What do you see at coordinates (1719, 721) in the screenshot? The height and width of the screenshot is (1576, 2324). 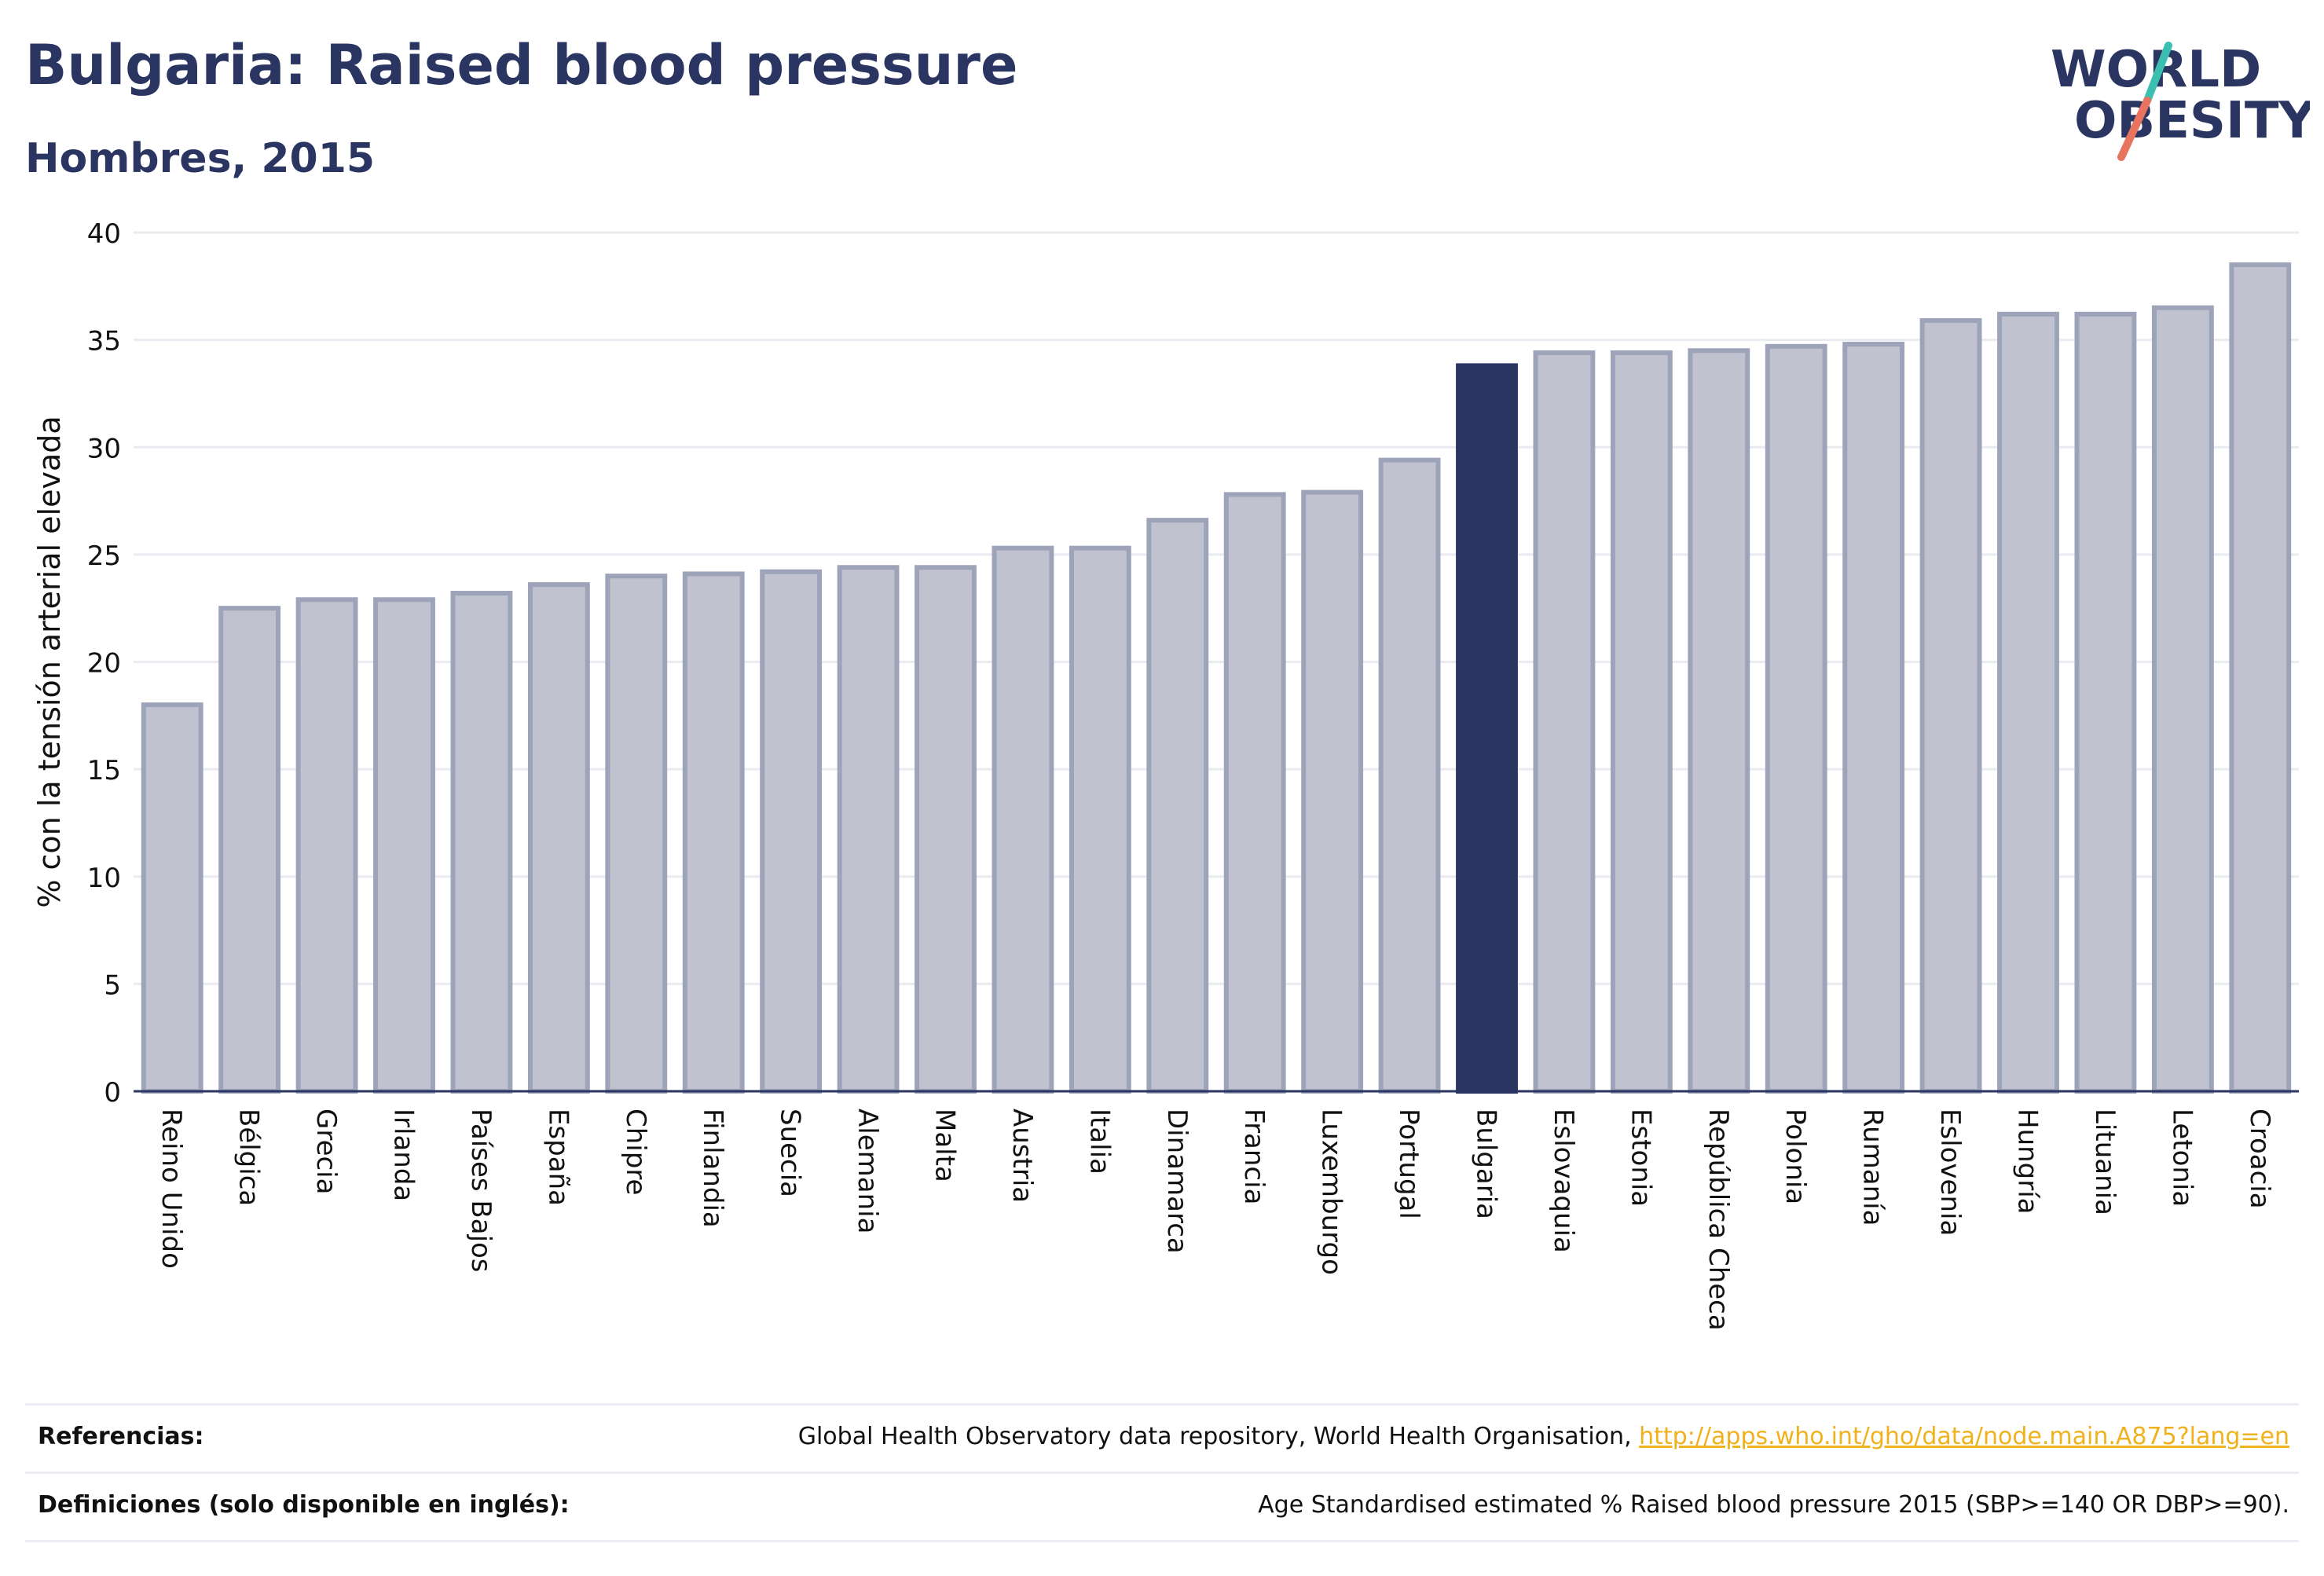 I see `bar-república-checa` at bounding box center [1719, 721].